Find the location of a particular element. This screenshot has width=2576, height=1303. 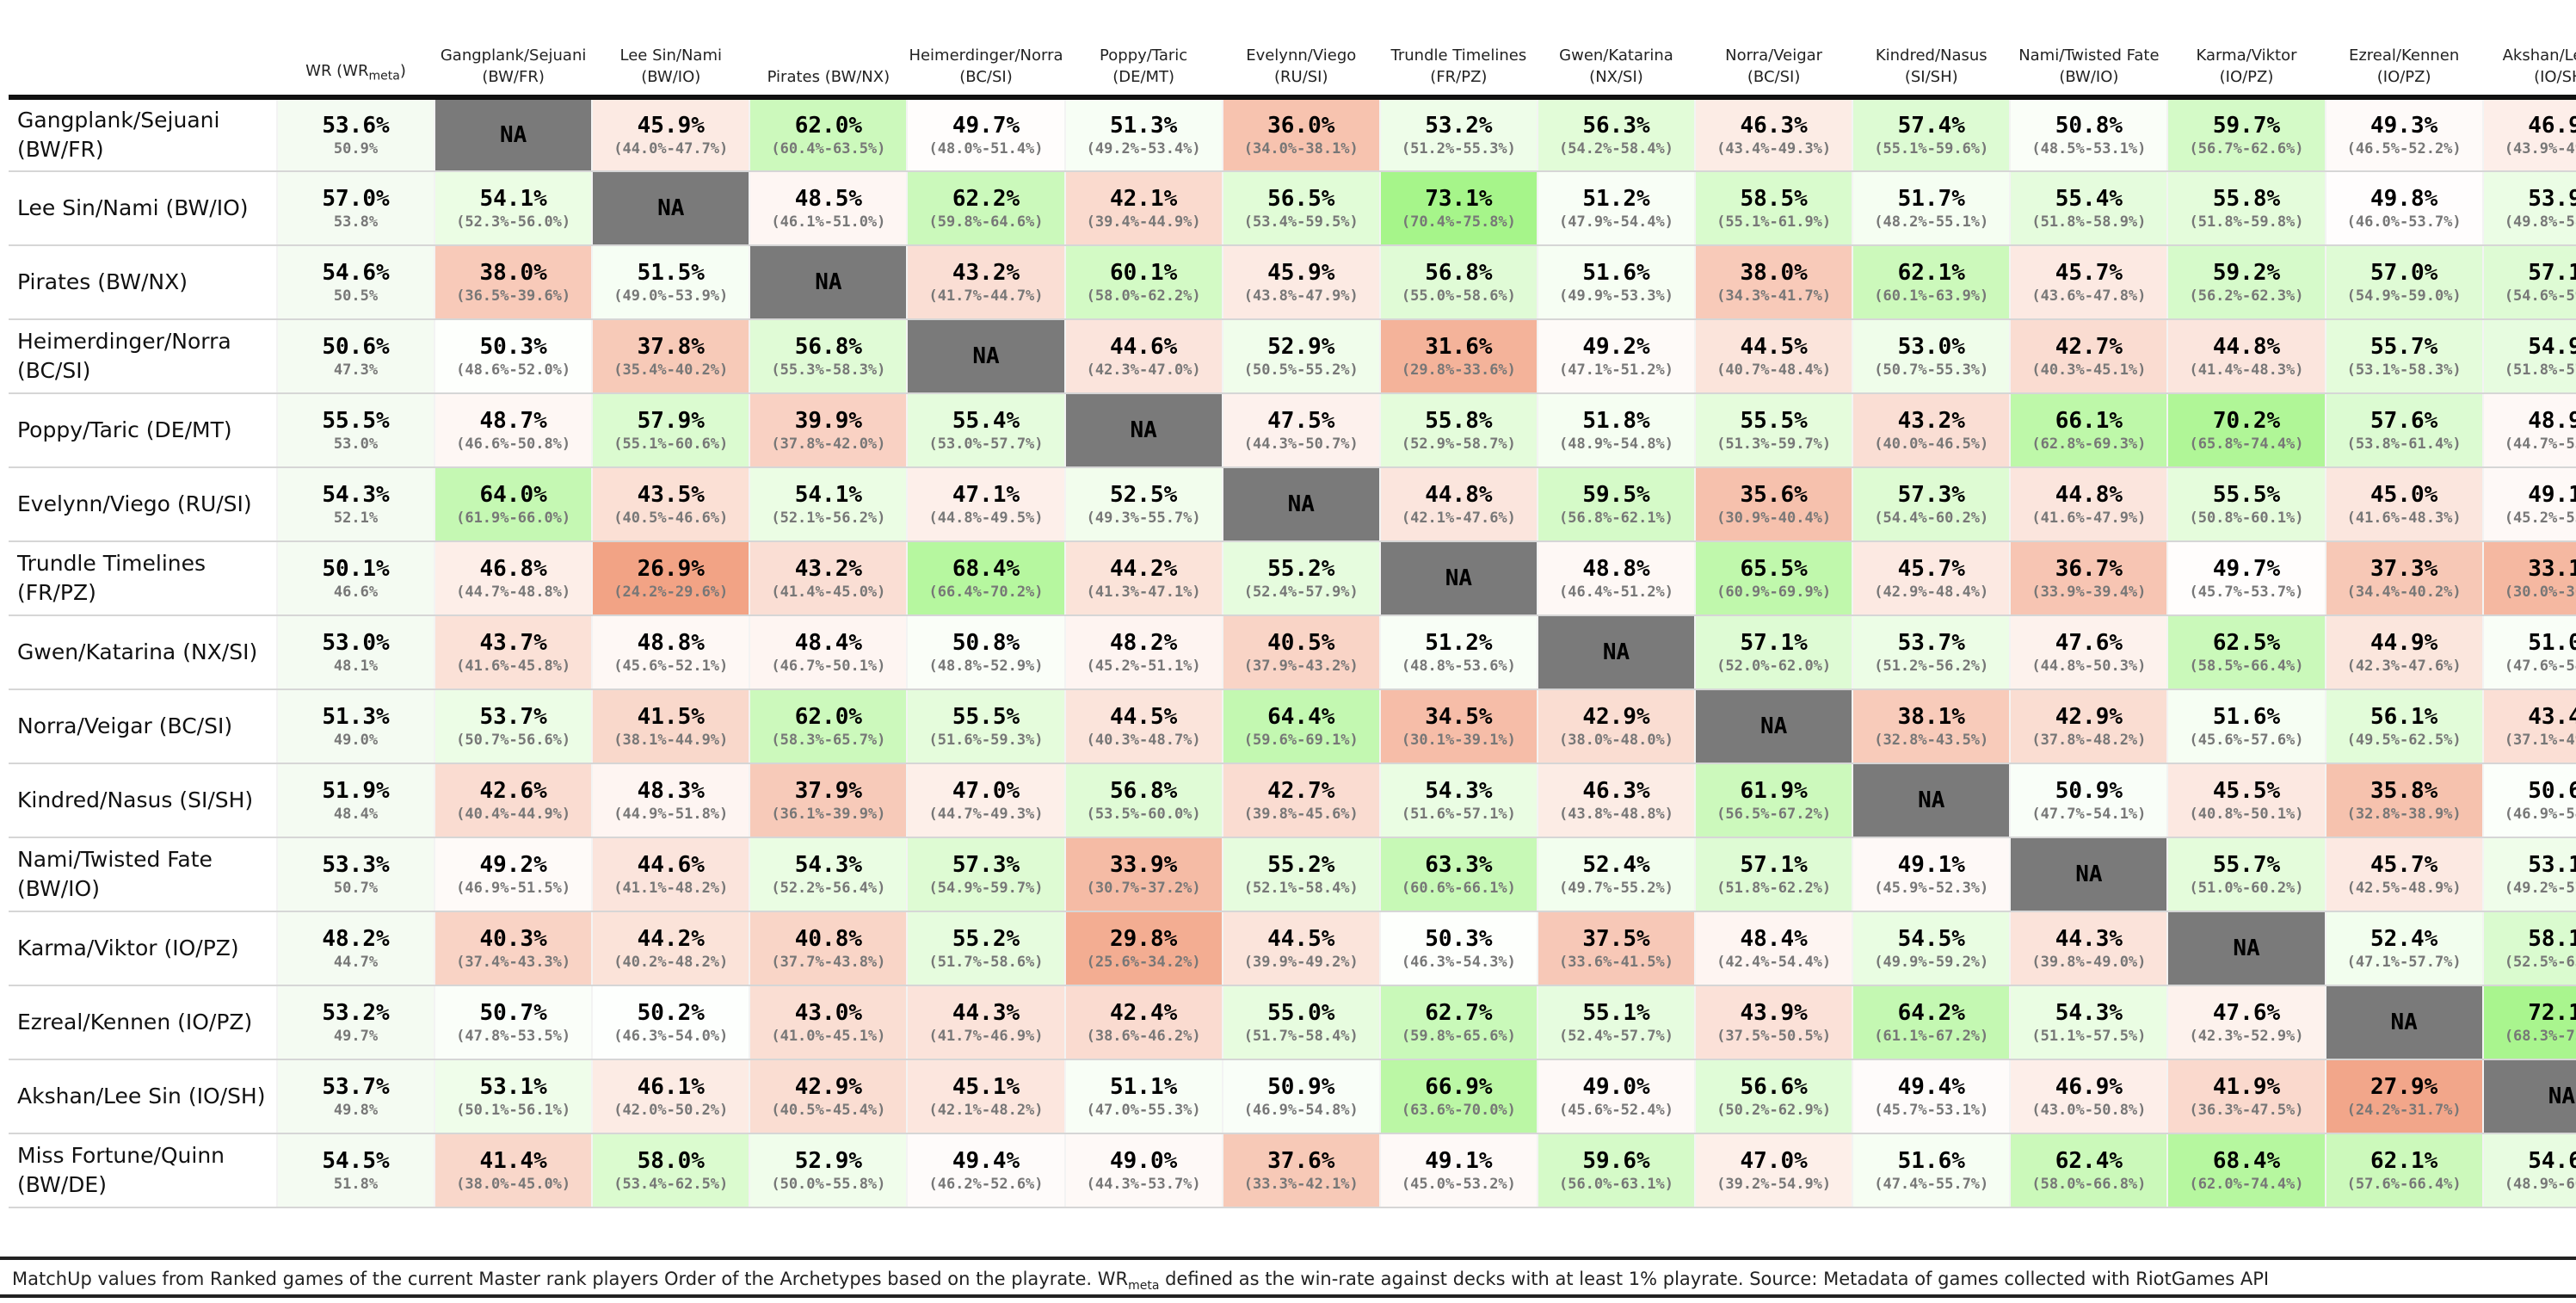

matchup-ci: (52.9%-58.7%) is located at coordinates (1459, 444).